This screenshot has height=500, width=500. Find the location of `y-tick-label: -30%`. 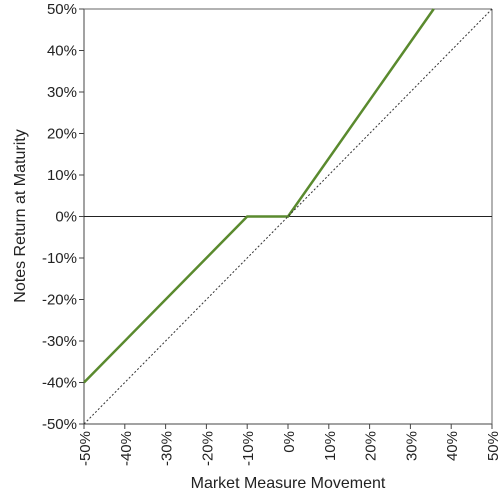

y-tick-label: -30% is located at coordinates (59, 341).